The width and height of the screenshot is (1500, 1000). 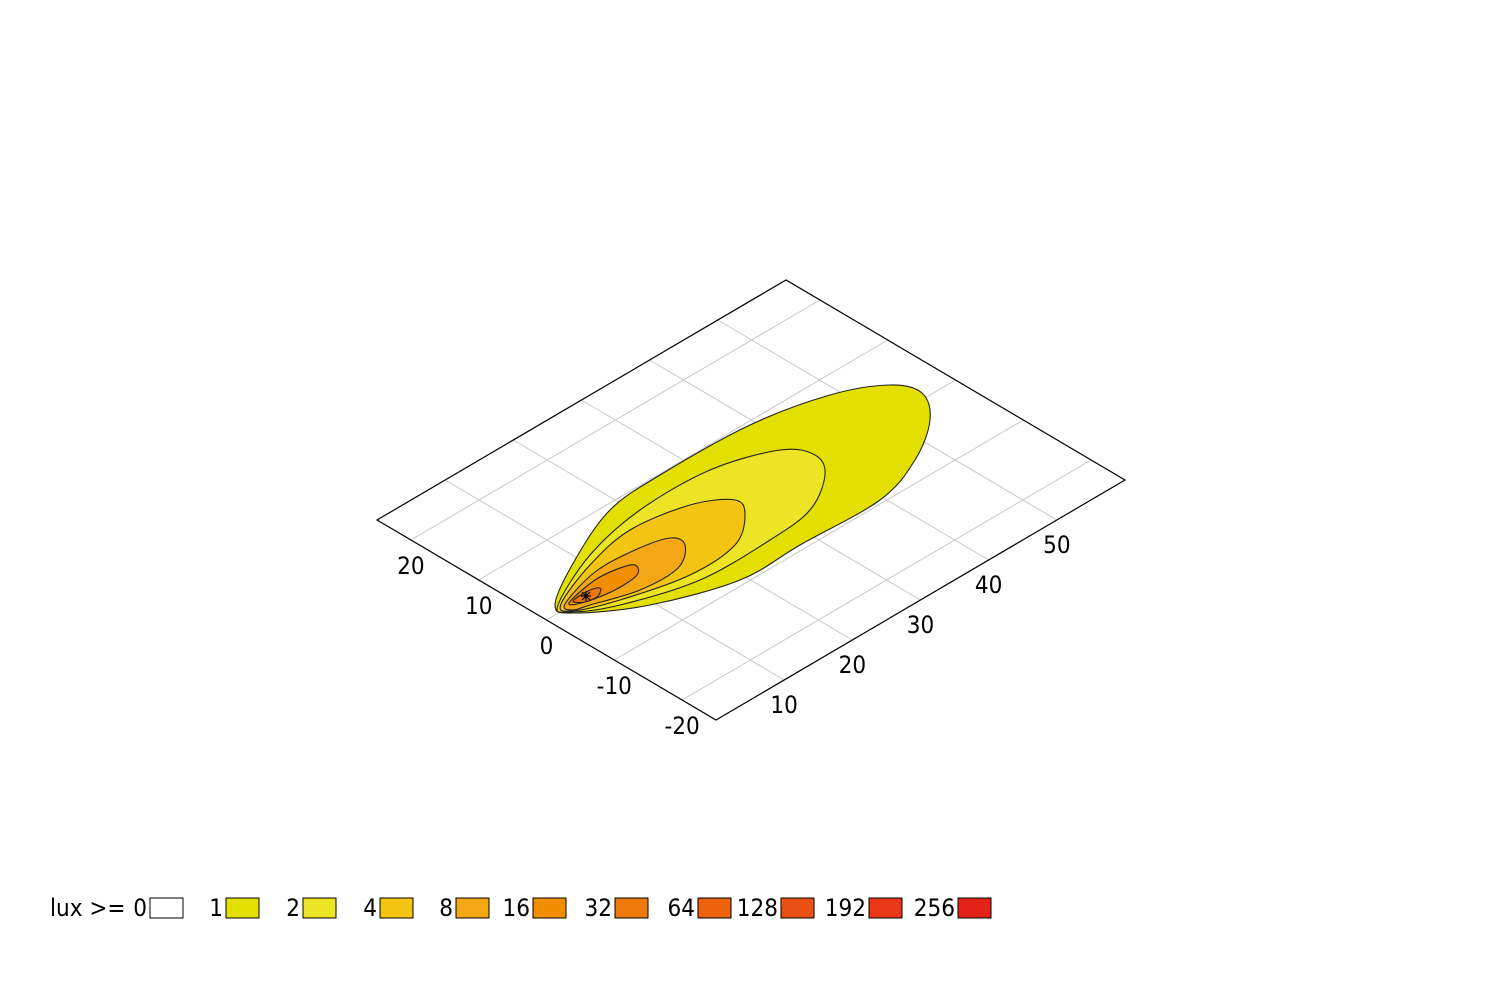 What do you see at coordinates (88, 908) in the screenshot?
I see `legend-title: lux >=` at bounding box center [88, 908].